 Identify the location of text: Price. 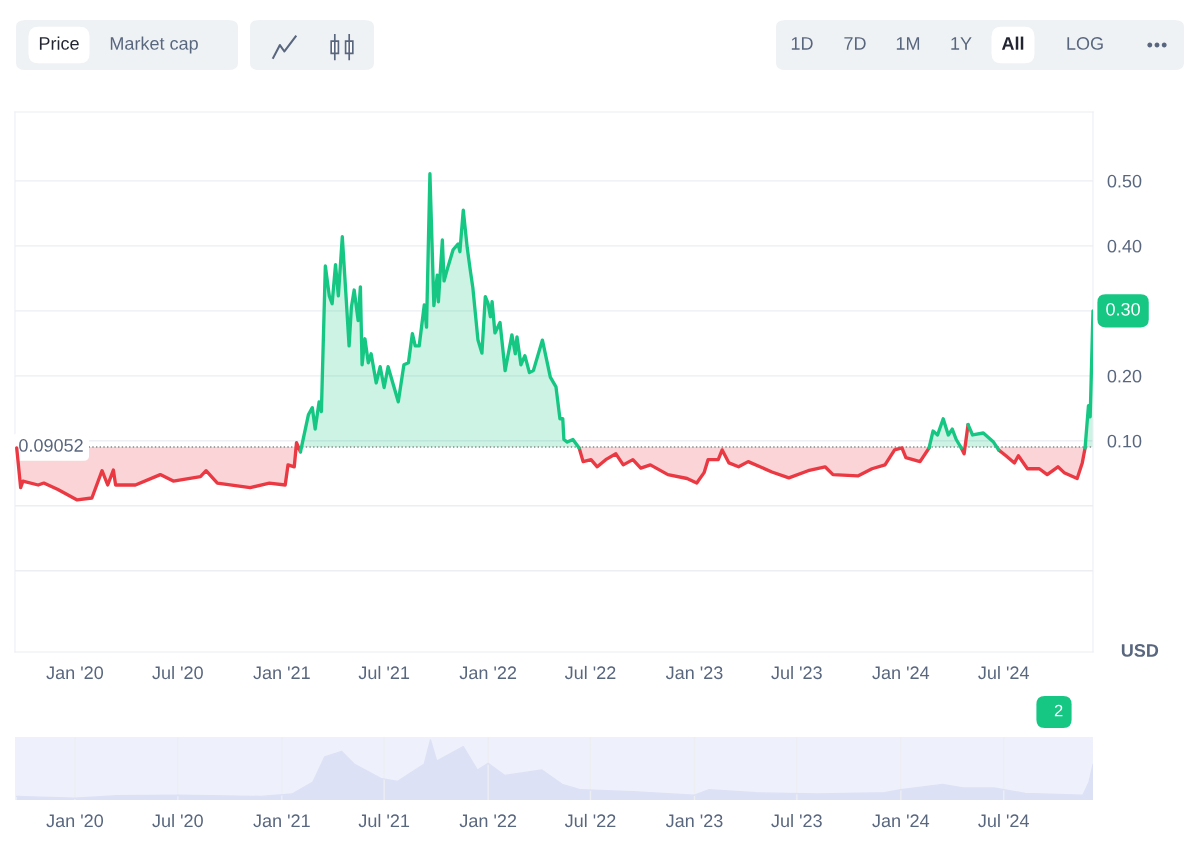
(59, 43).